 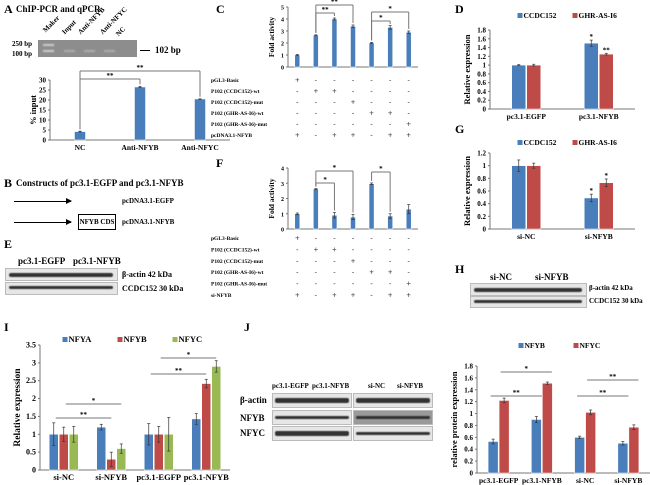 What do you see at coordinates (31, 380) in the screenshot?
I see `y-tick-label: 2.5` at bounding box center [31, 380].